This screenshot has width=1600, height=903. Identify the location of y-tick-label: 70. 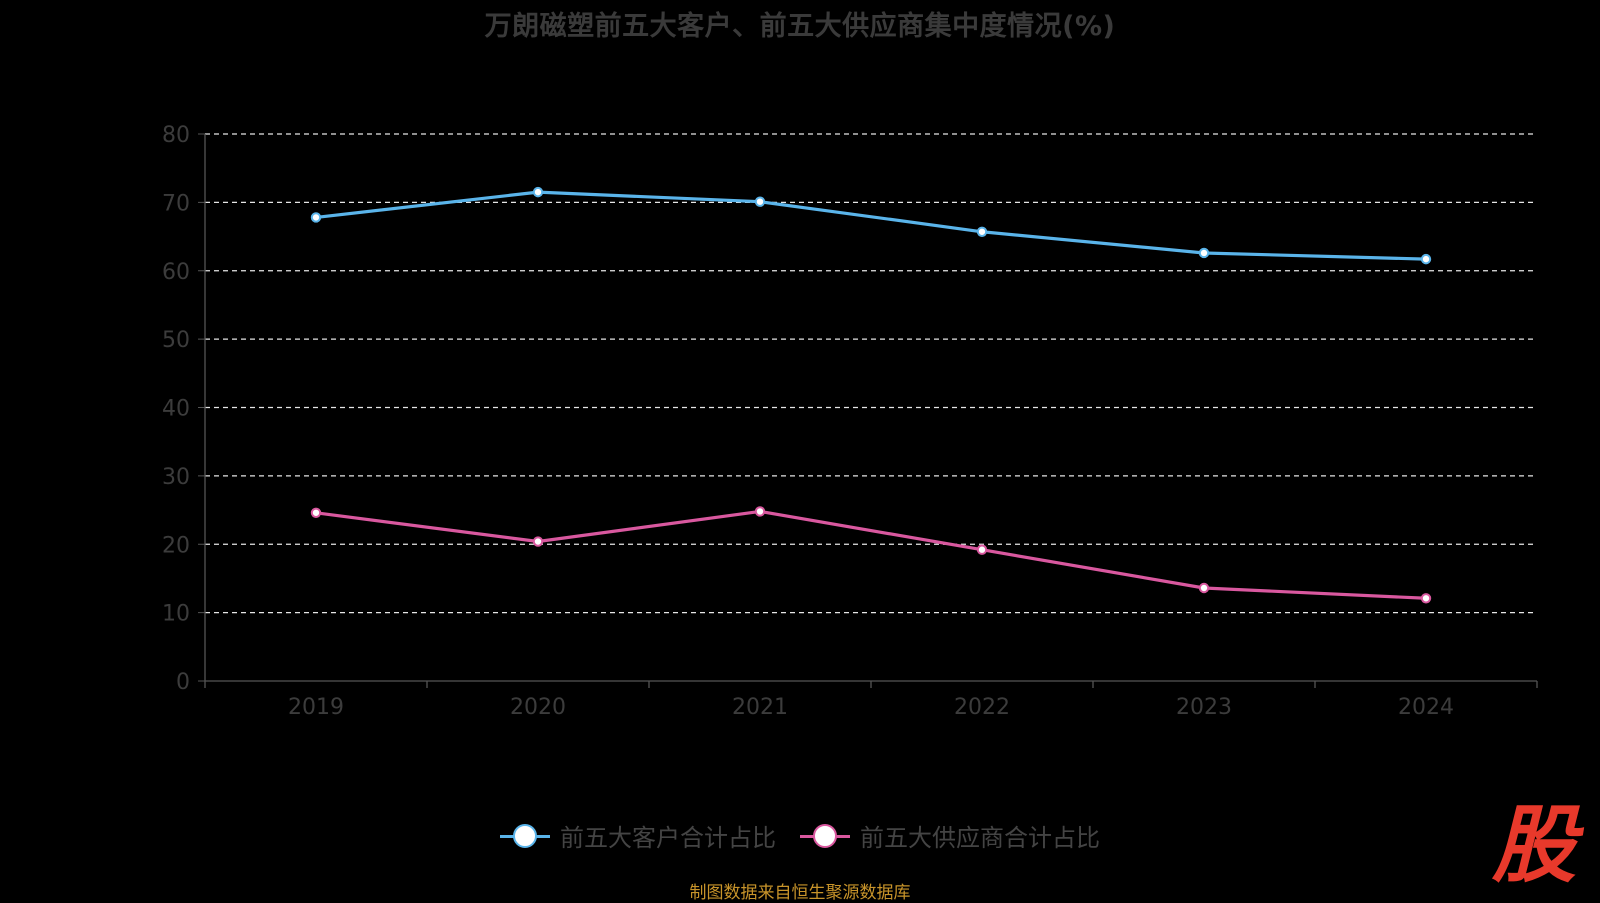
(176, 203).